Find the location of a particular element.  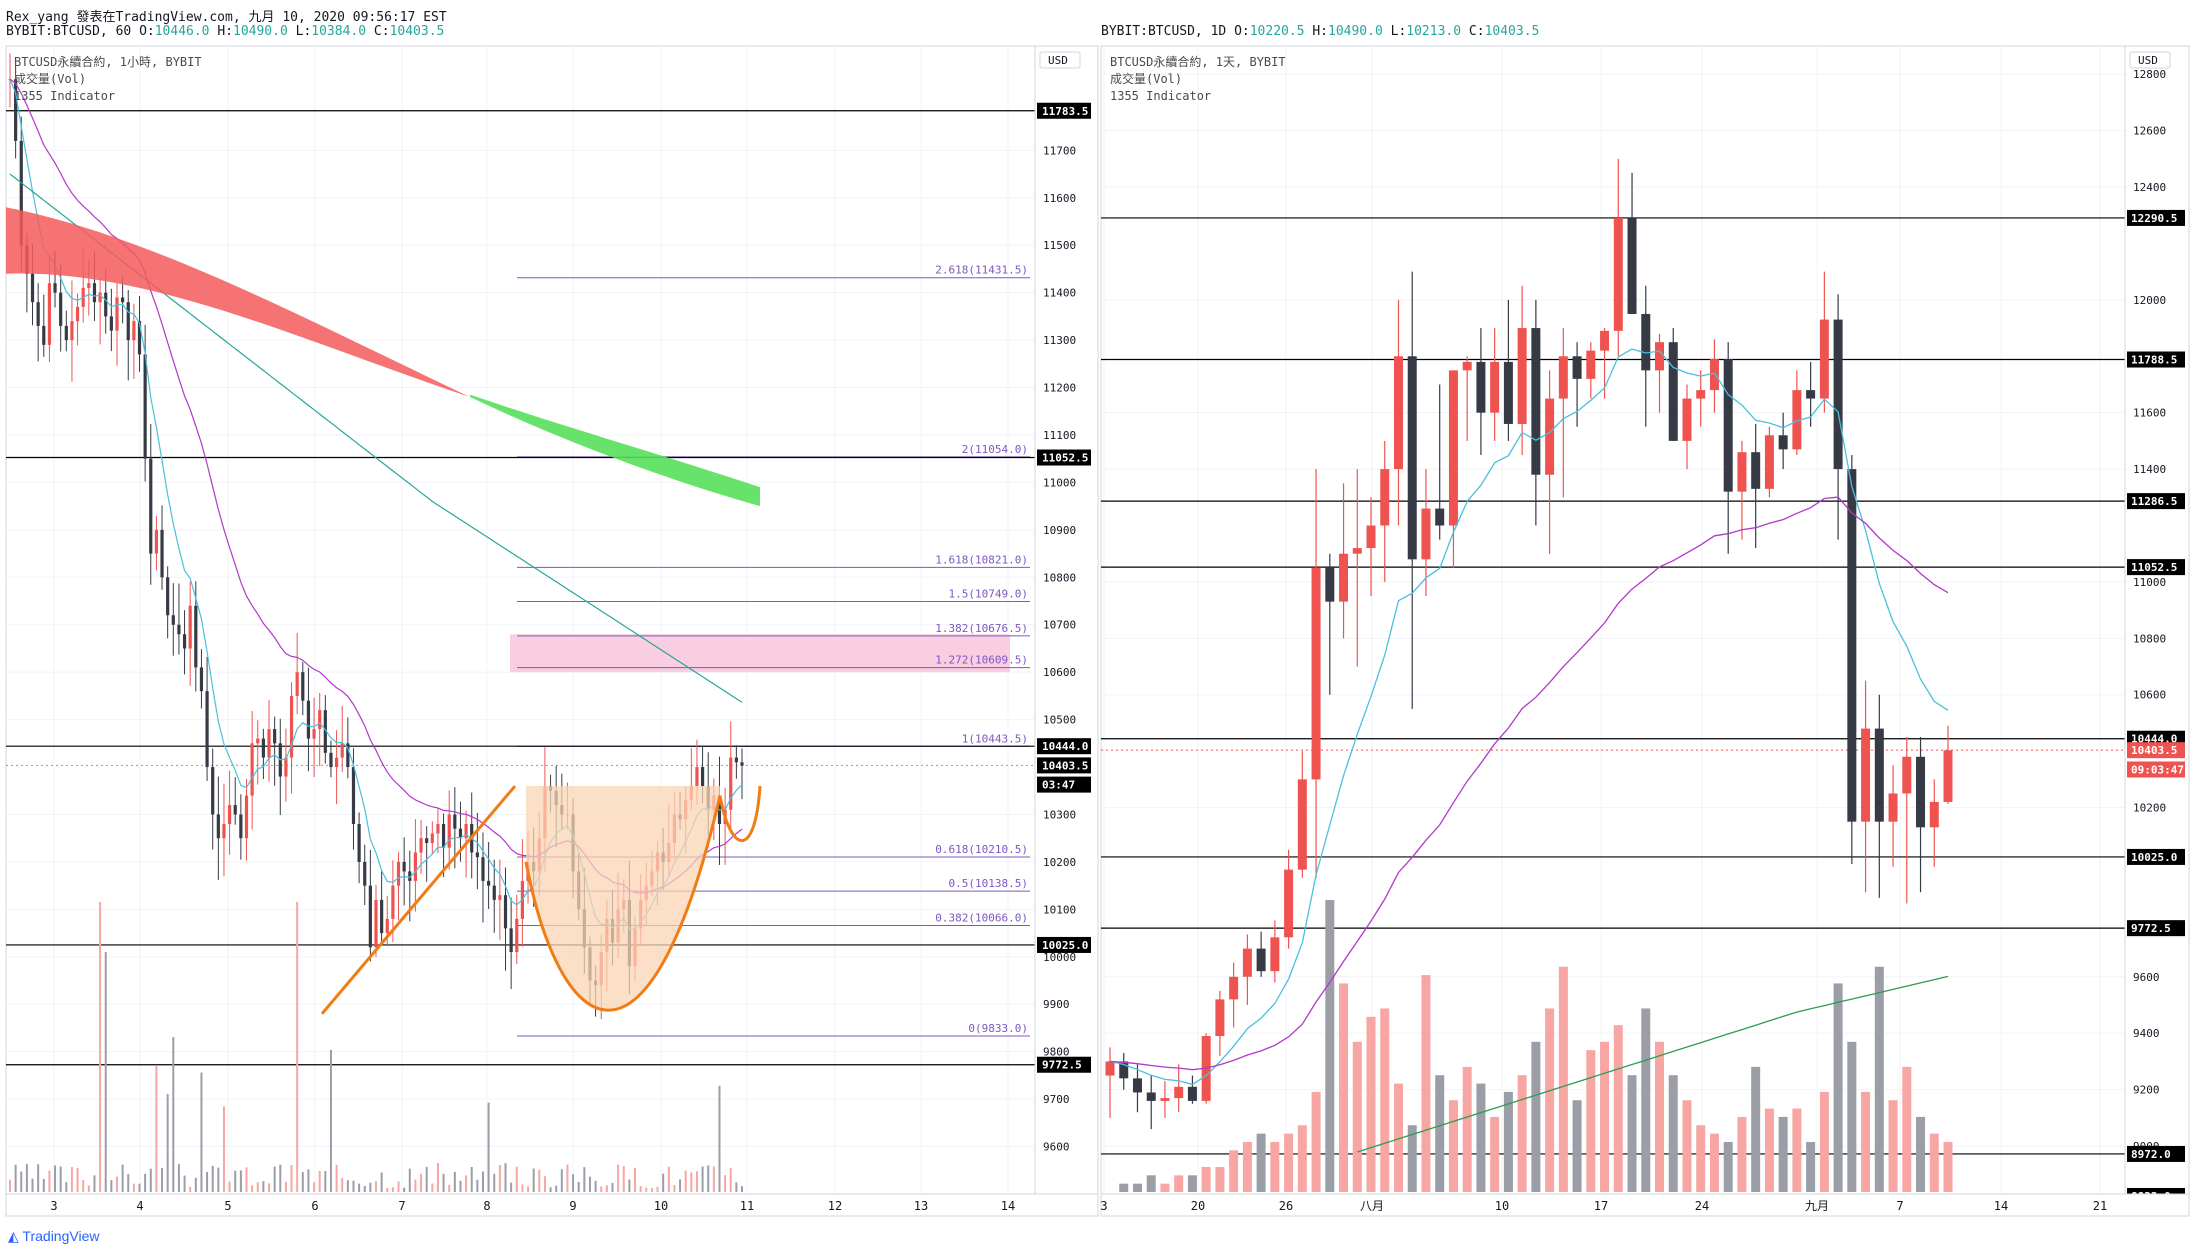

left-y-tick-15: 10100 is located at coordinates (1059, 909).